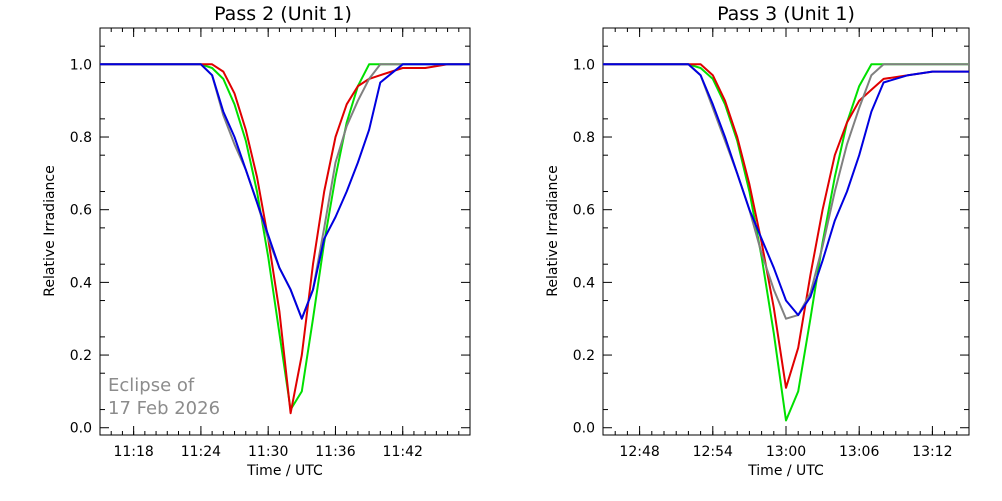 The width and height of the screenshot is (1002, 501). Describe the element at coordinates (859, 452) in the screenshot. I see `x-tick-label: 13:06` at that location.